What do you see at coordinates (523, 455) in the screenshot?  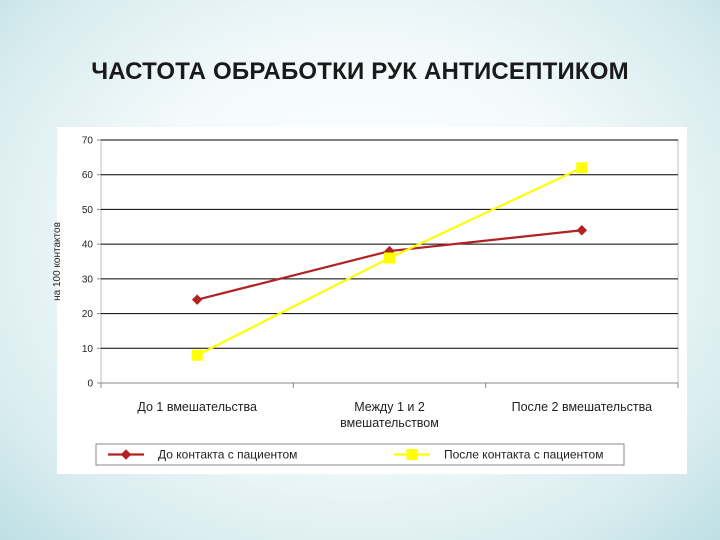 I see `legend-label: После контакта с пациентом` at bounding box center [523, 455].